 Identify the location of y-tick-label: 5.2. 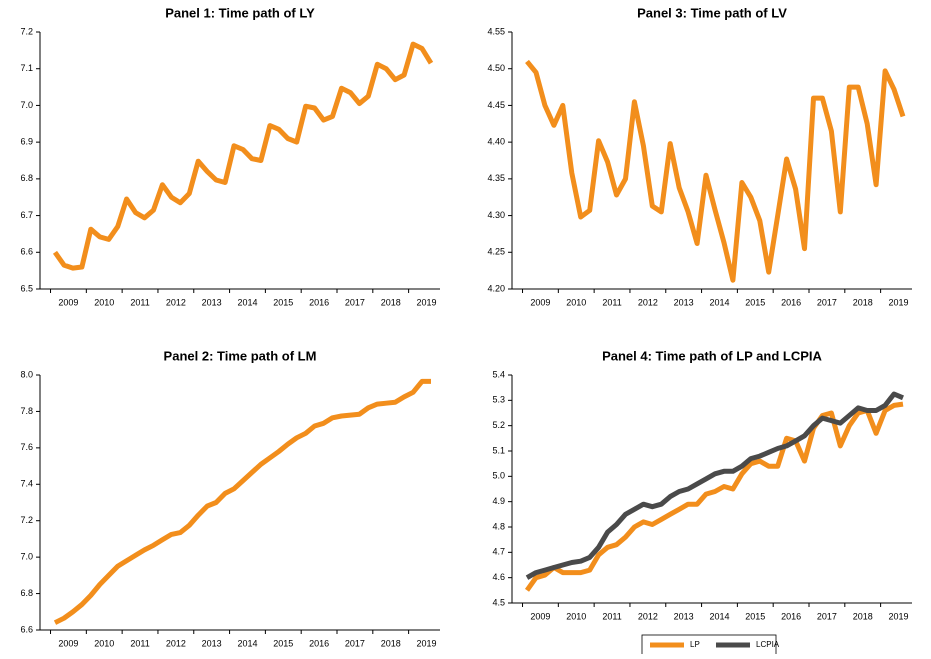
(498, 425).